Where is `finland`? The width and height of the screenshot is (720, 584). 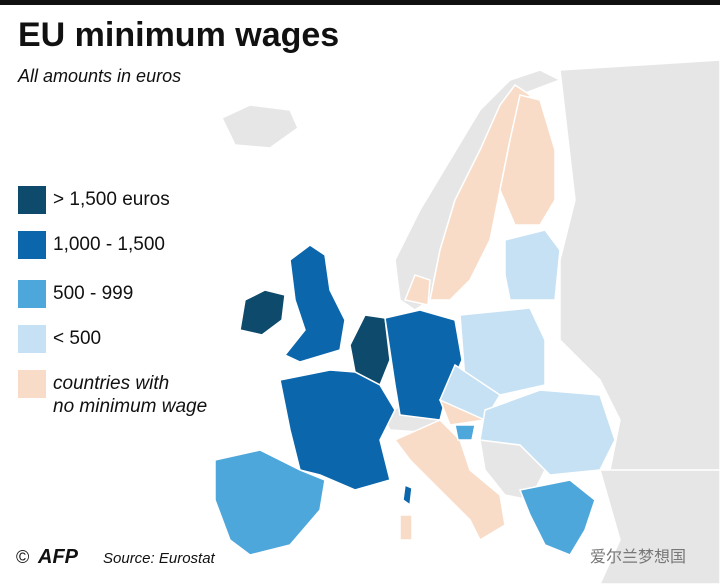
finland is located at coordinates (527, 160).